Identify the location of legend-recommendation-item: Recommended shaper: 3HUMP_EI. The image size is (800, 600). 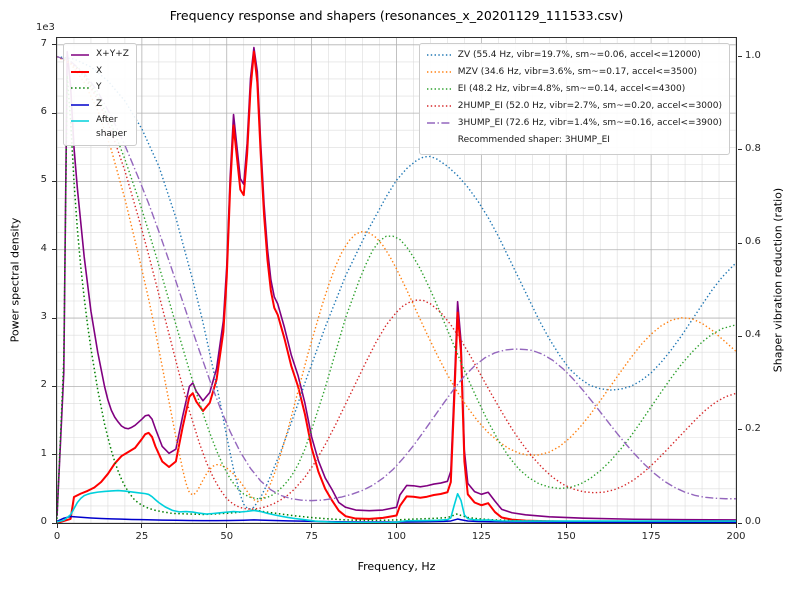
(574, 141).